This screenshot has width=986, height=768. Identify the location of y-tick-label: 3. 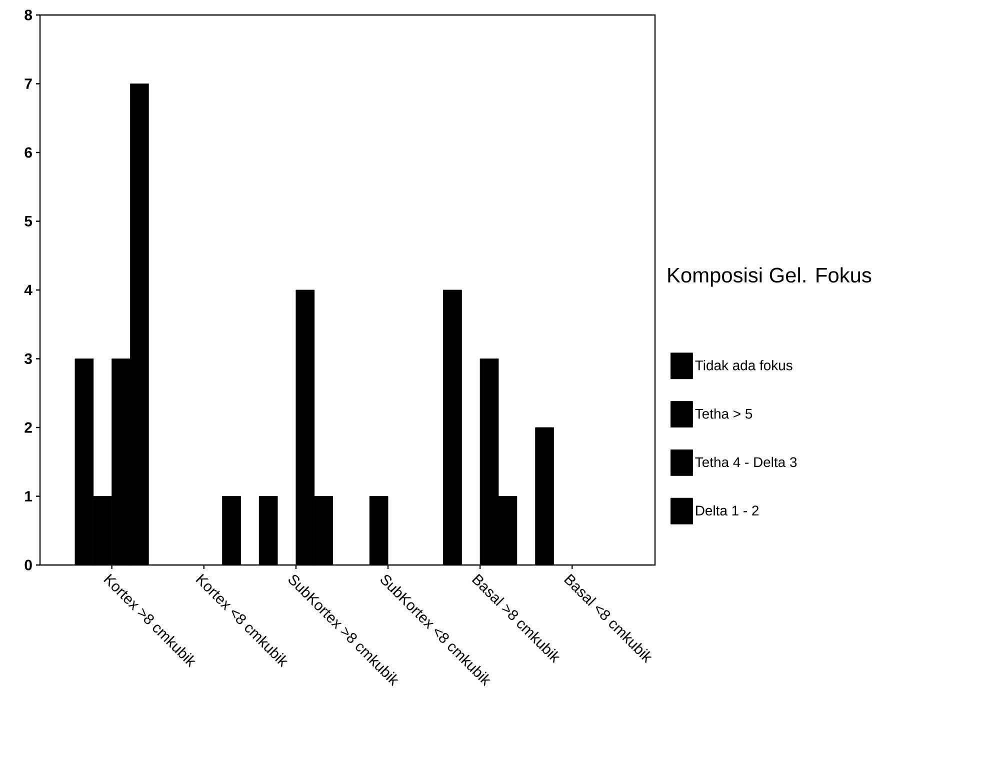
(28, 358).